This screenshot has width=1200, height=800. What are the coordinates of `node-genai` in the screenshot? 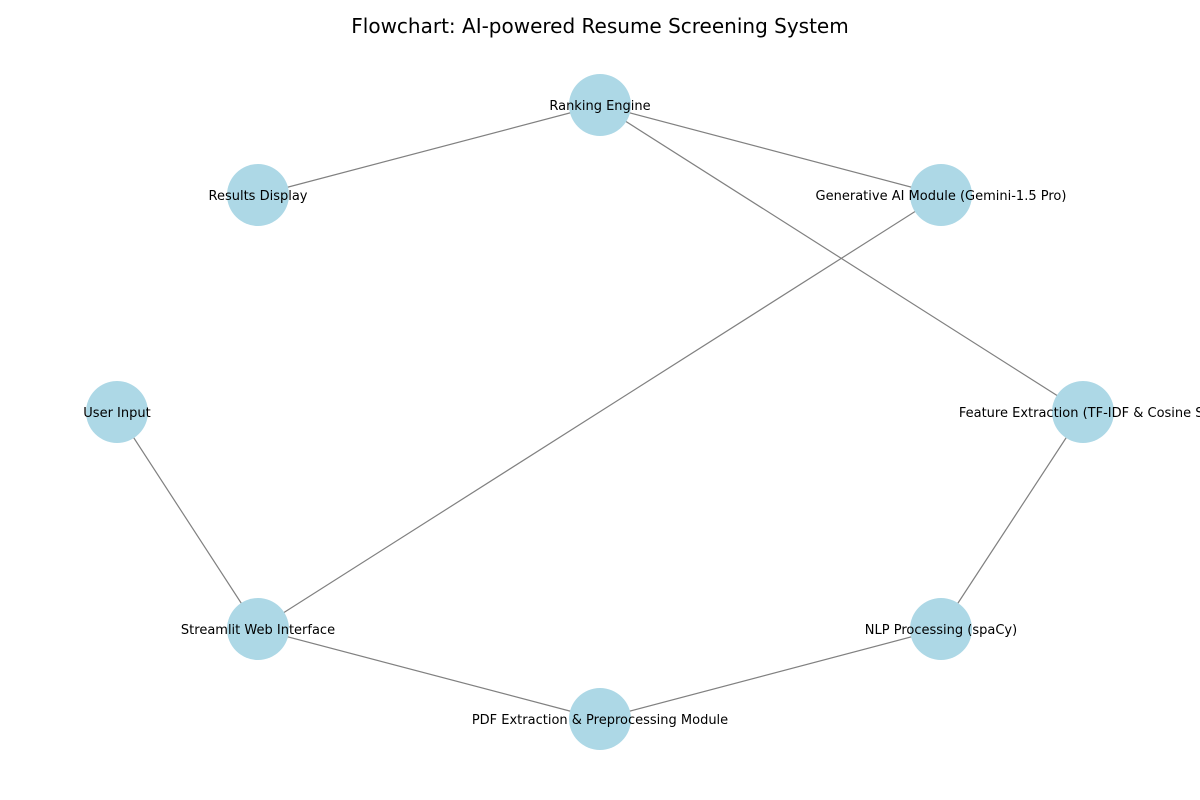 It's located at (941, 195).